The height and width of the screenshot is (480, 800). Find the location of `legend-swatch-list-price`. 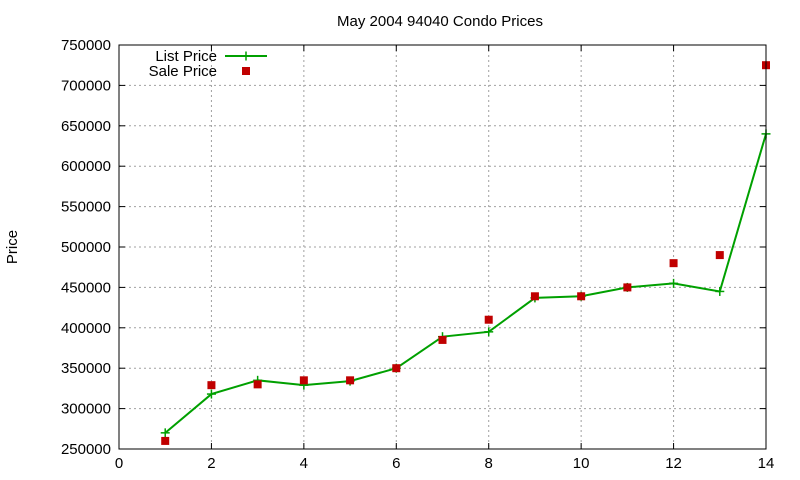

legend-swatch-list-price is located at coordinates (246, 56).